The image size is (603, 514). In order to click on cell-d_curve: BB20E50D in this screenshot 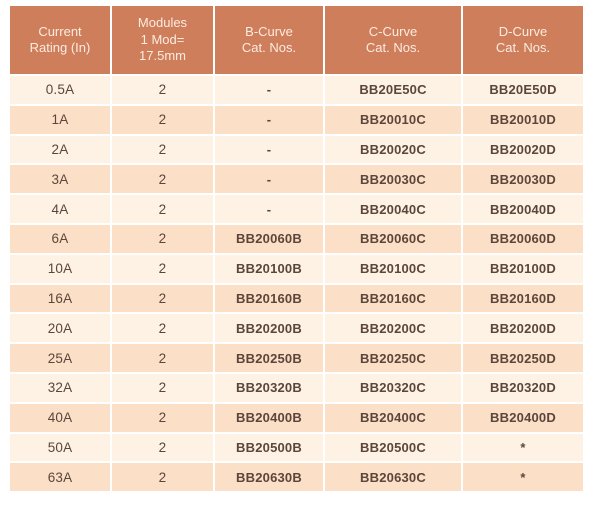, I will do `click(523, 90)`.